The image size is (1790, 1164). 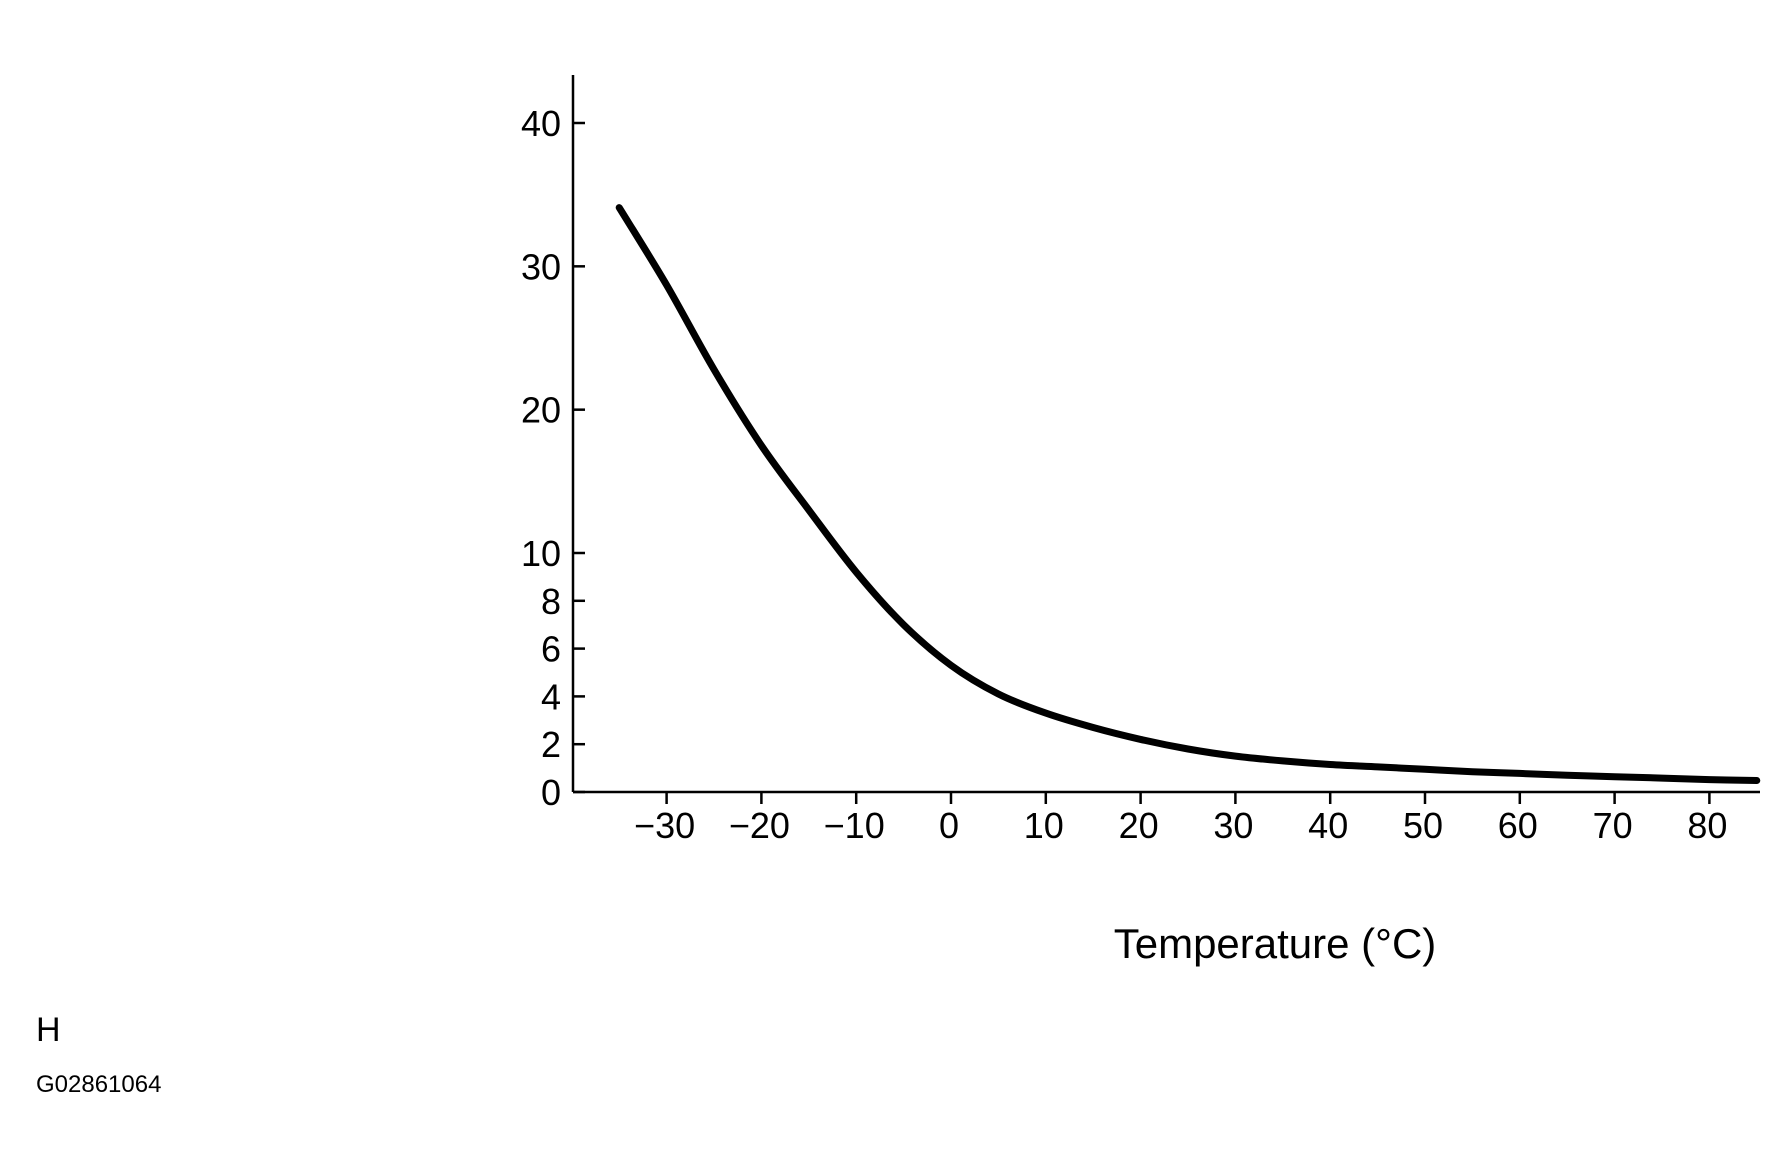 I want to click on x-tick-label: −10, so click(x=854, y=825).